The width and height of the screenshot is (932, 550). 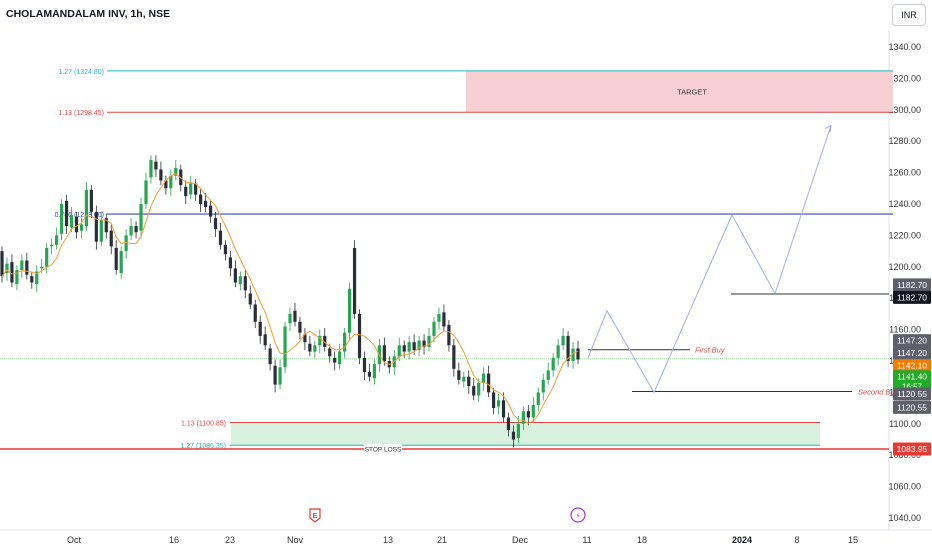 I want to click on x-tick-label: 23, so click(x=230, y=540).